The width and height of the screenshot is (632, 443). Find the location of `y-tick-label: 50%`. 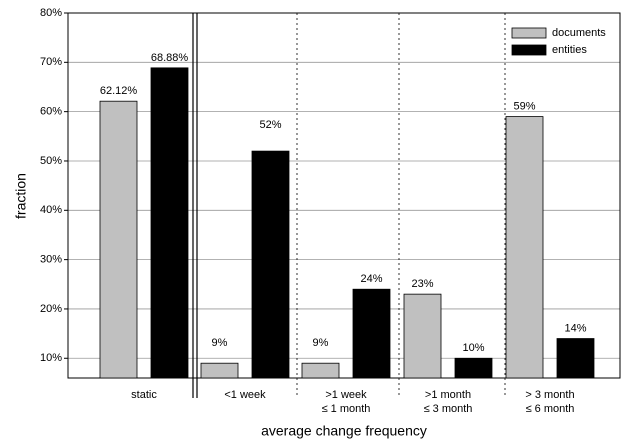

y-tick-label: 50% is located at coordinates (51, 161).